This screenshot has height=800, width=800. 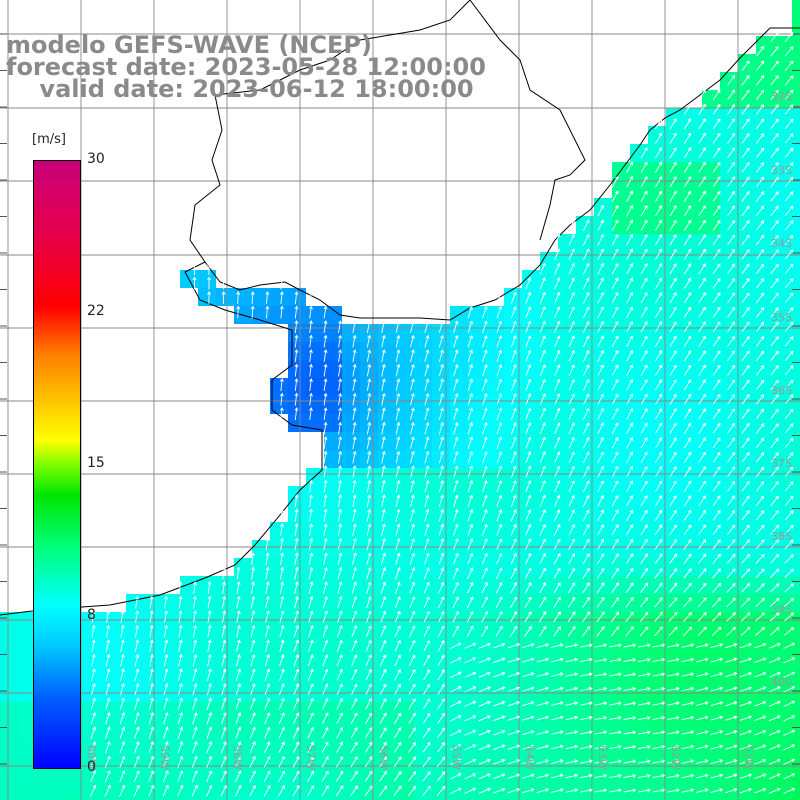 I want to click on colorbar-tick-8: 8, so click(x=91, y=615).